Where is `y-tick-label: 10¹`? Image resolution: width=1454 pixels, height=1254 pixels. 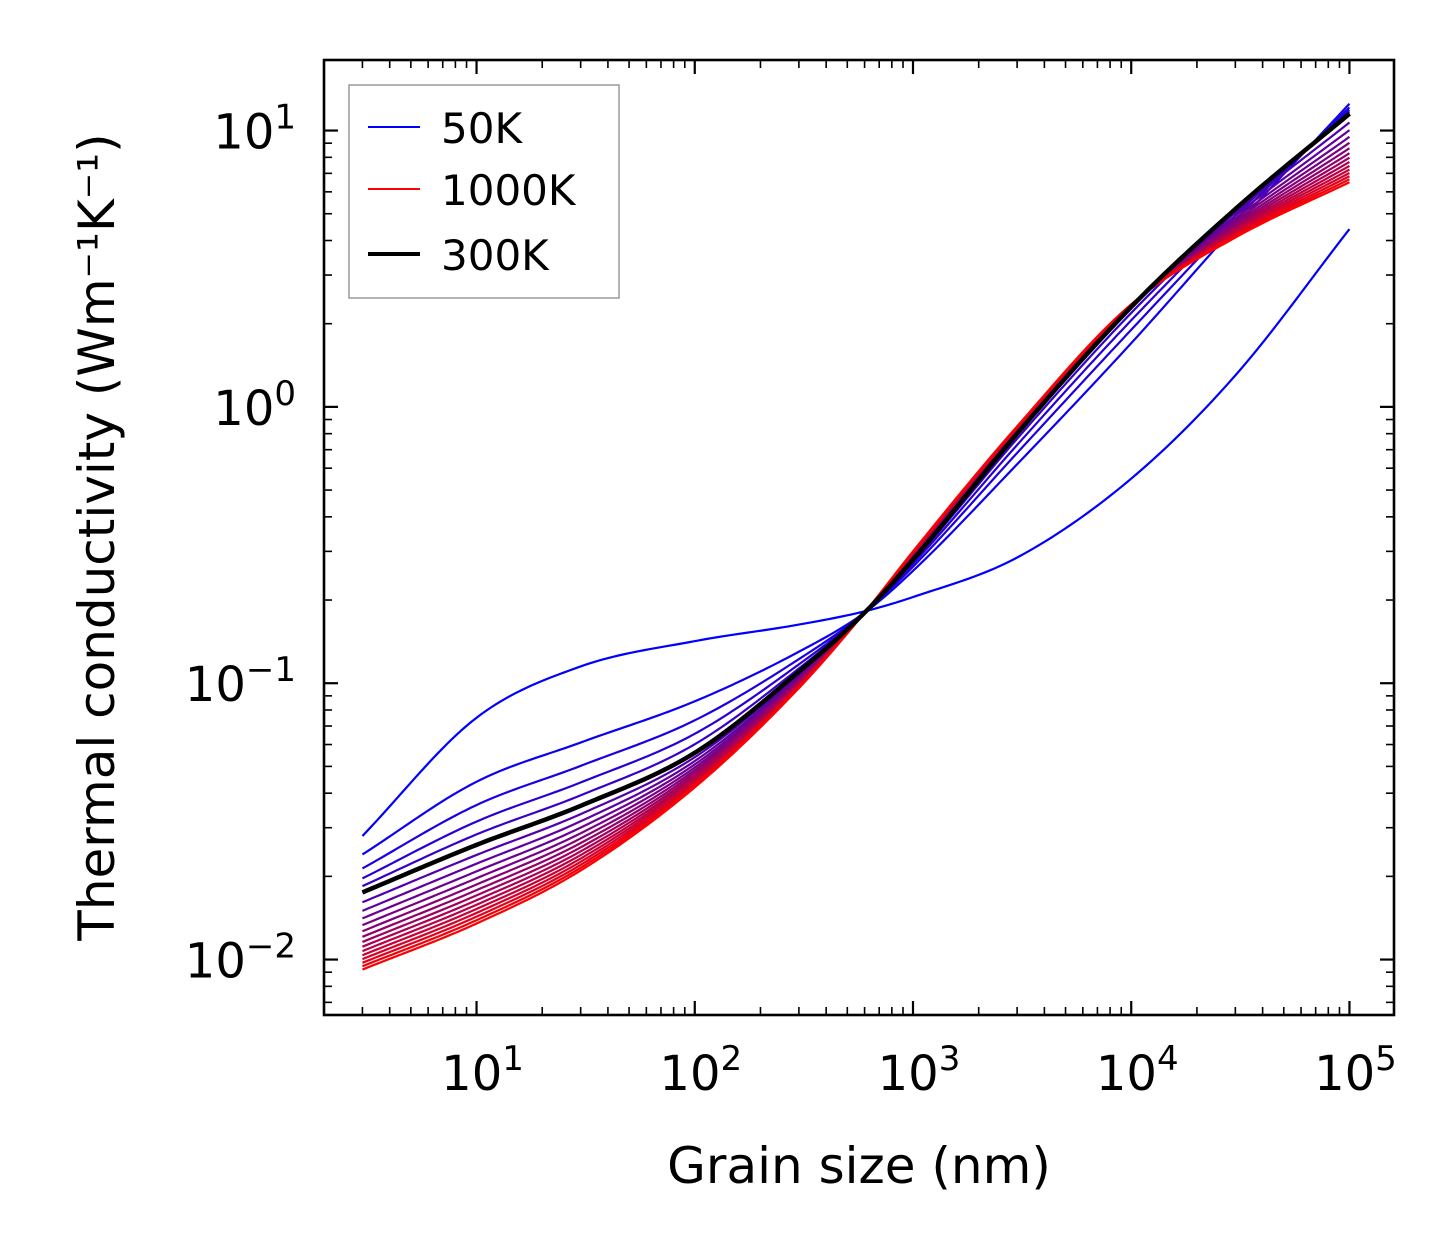 y-tick-label: 10¹ is located at coordinates (254, 129).